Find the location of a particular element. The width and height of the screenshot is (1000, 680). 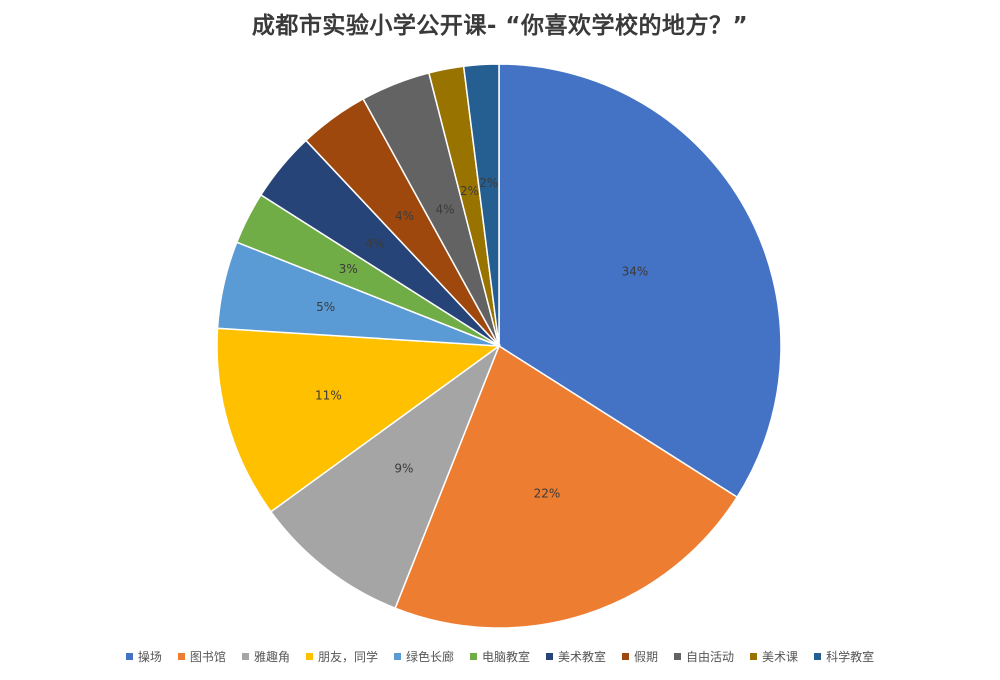

legend-item: 雅趣角 is located at coordinates (265, 656).